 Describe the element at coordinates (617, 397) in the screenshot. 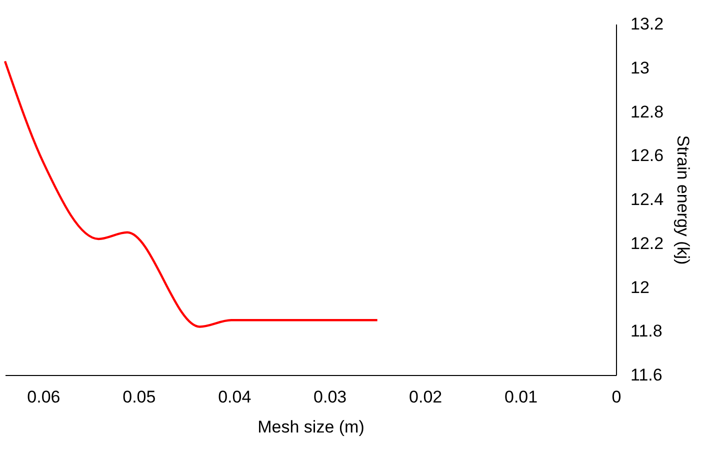

I see `x-tick-label: 0` at that location.